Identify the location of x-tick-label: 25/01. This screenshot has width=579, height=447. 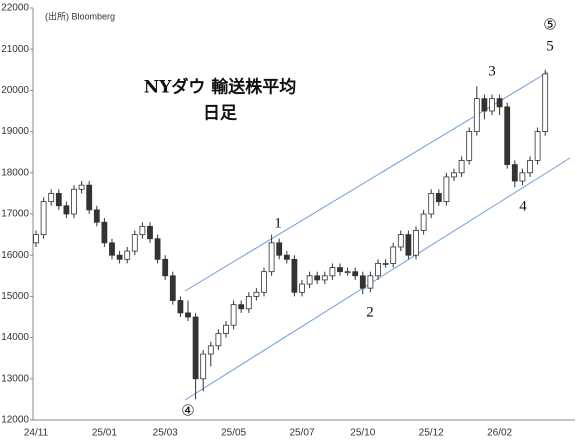
(104, 433).